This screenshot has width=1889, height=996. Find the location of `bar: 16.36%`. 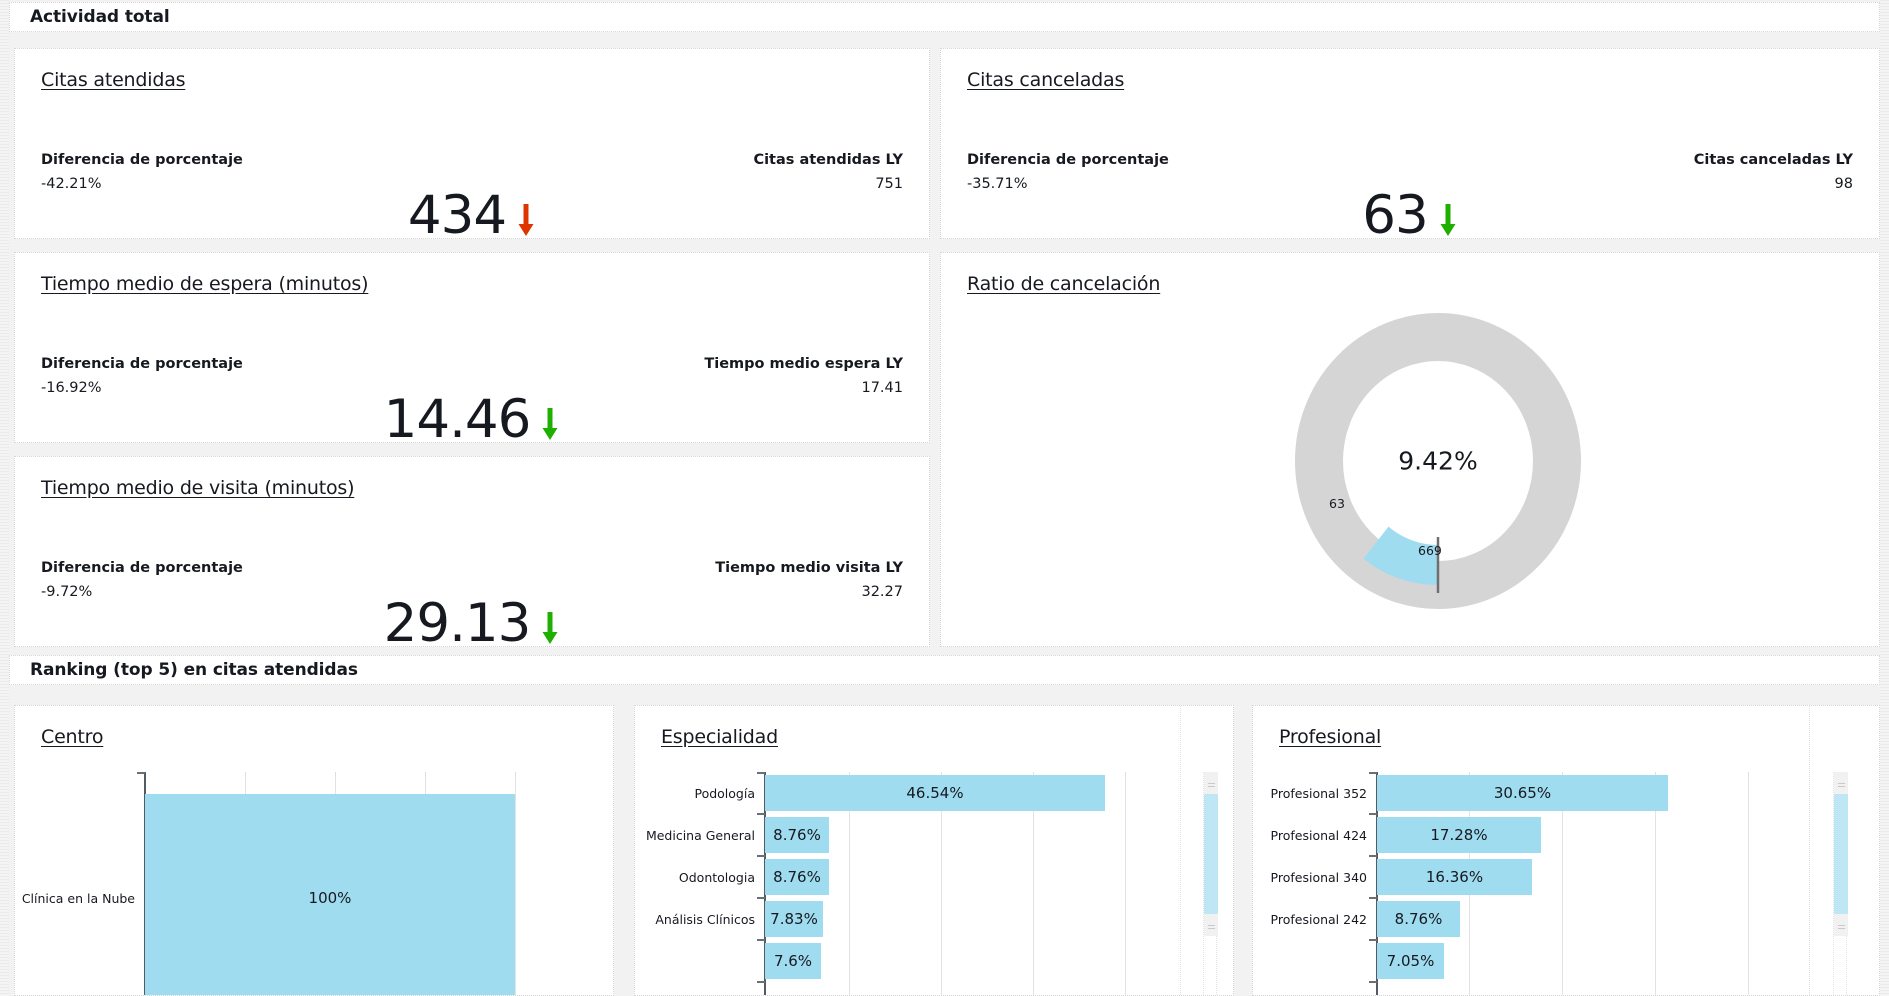

bar: 16.36% is located at coordinates (1454, 877).